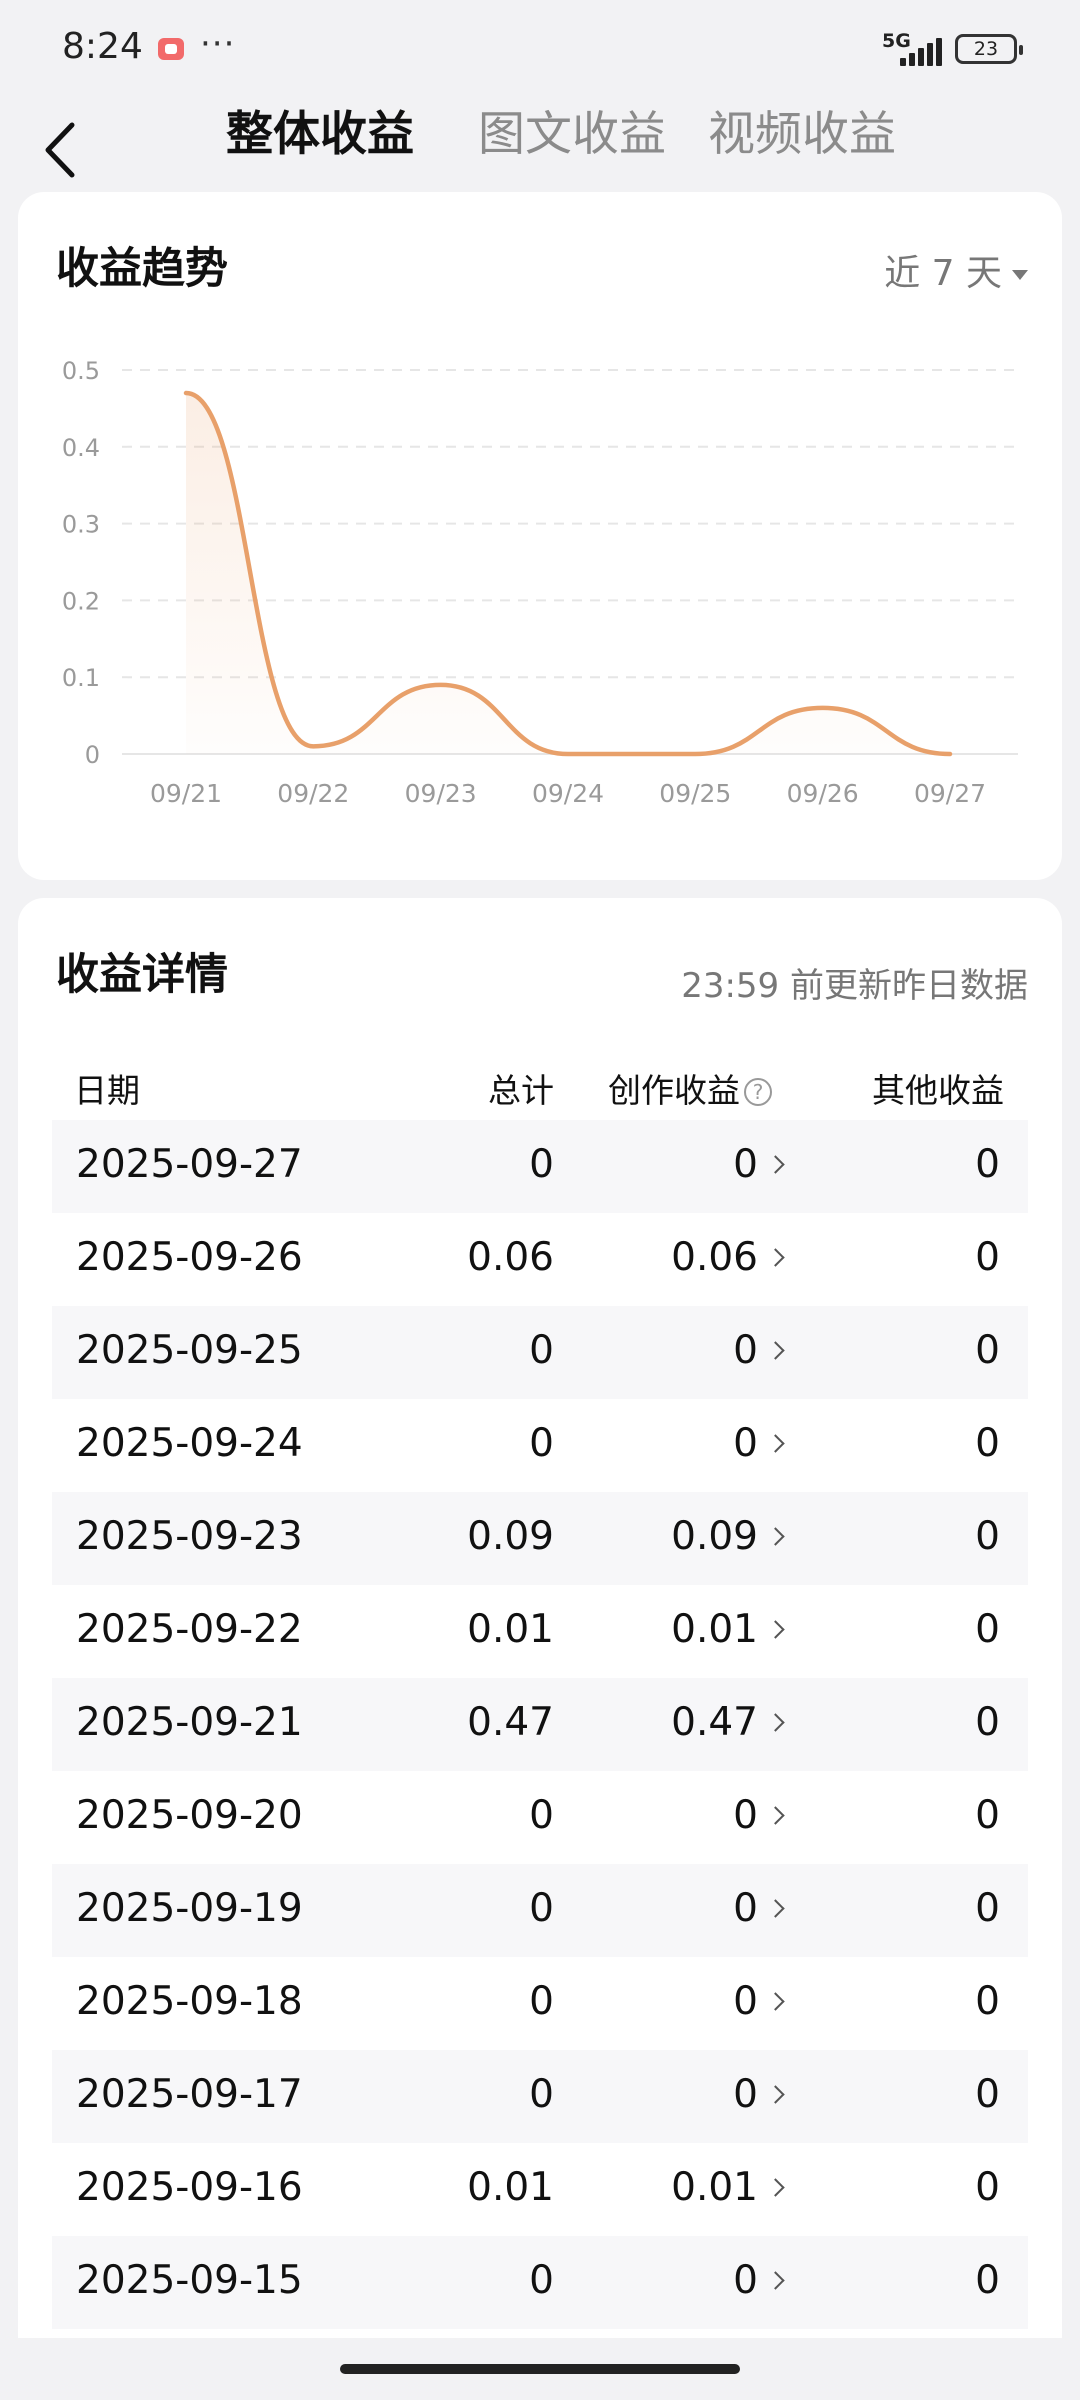  Describe the element at coordinates (540, 2096) in the screenshot. I see `table-row: 2025-09-17 0 0 0` at that location.